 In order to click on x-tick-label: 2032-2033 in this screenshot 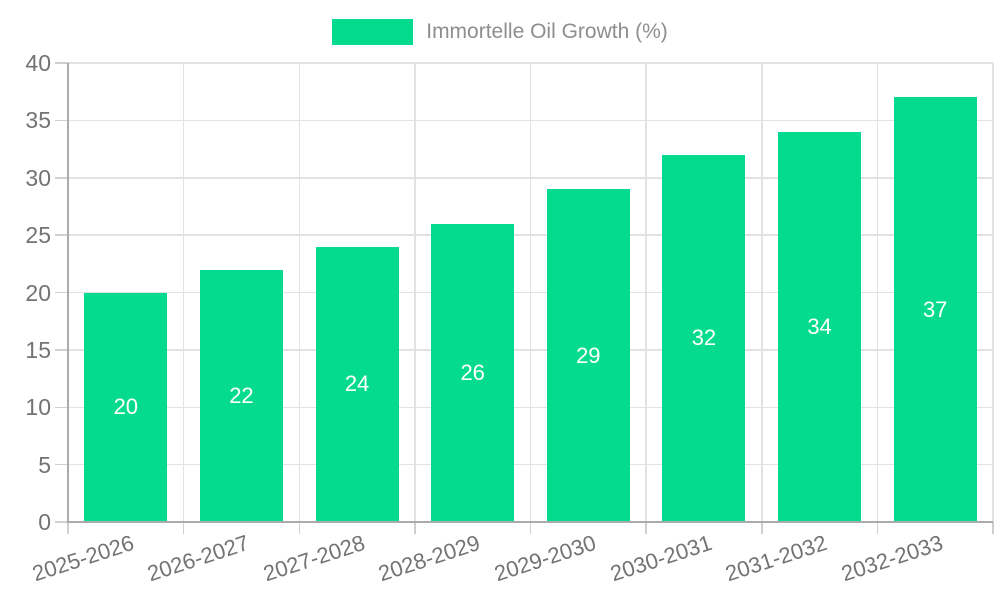, I will do `click(892, 558)`.